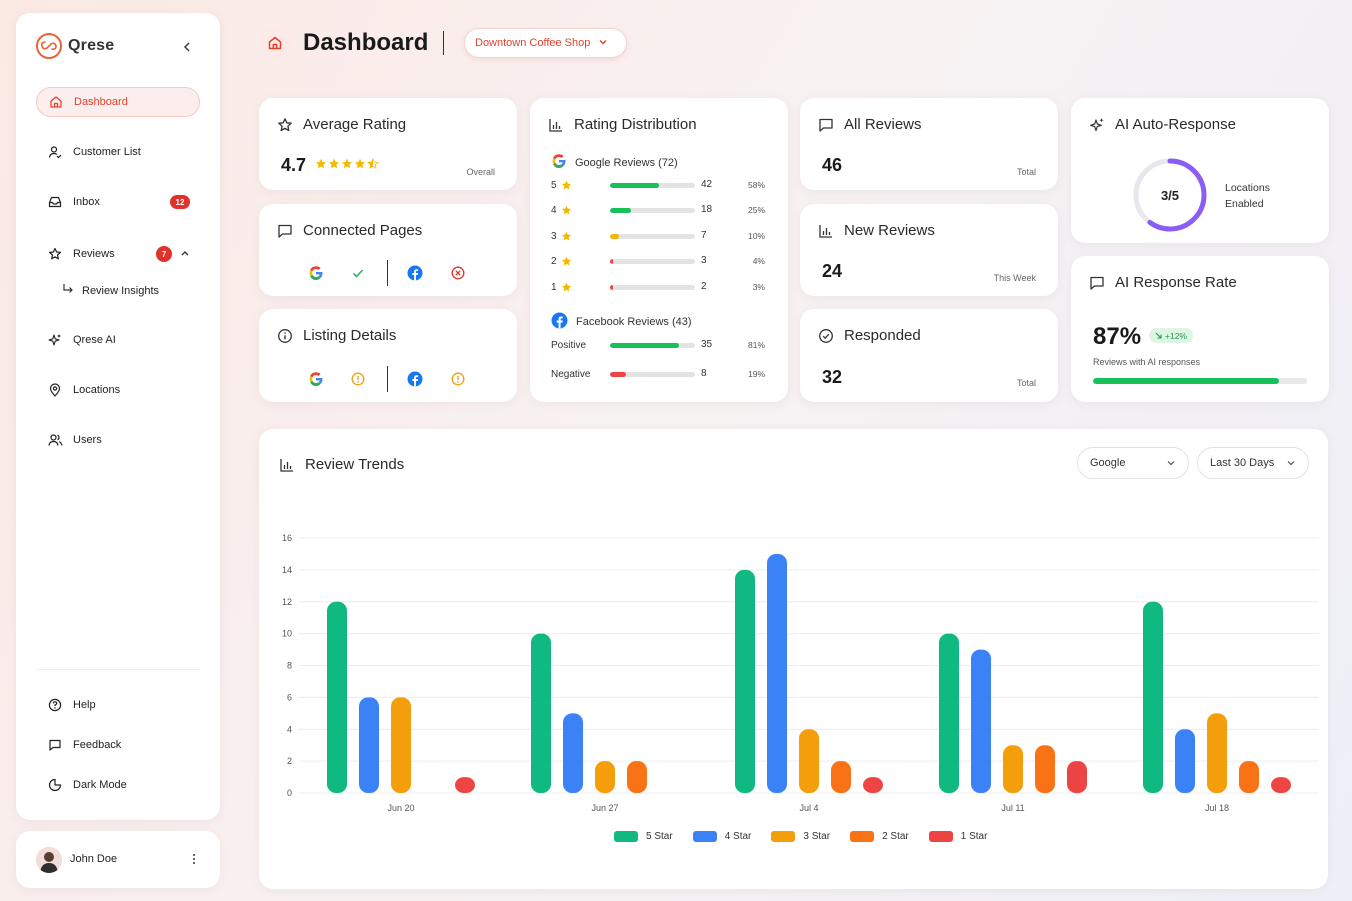 The image size is (1352, 901). What do you see at coordinates (1117, 336) in the screenshot?
I see `ai-response-rate-value: 87%` at bounding box center [1117, 336].